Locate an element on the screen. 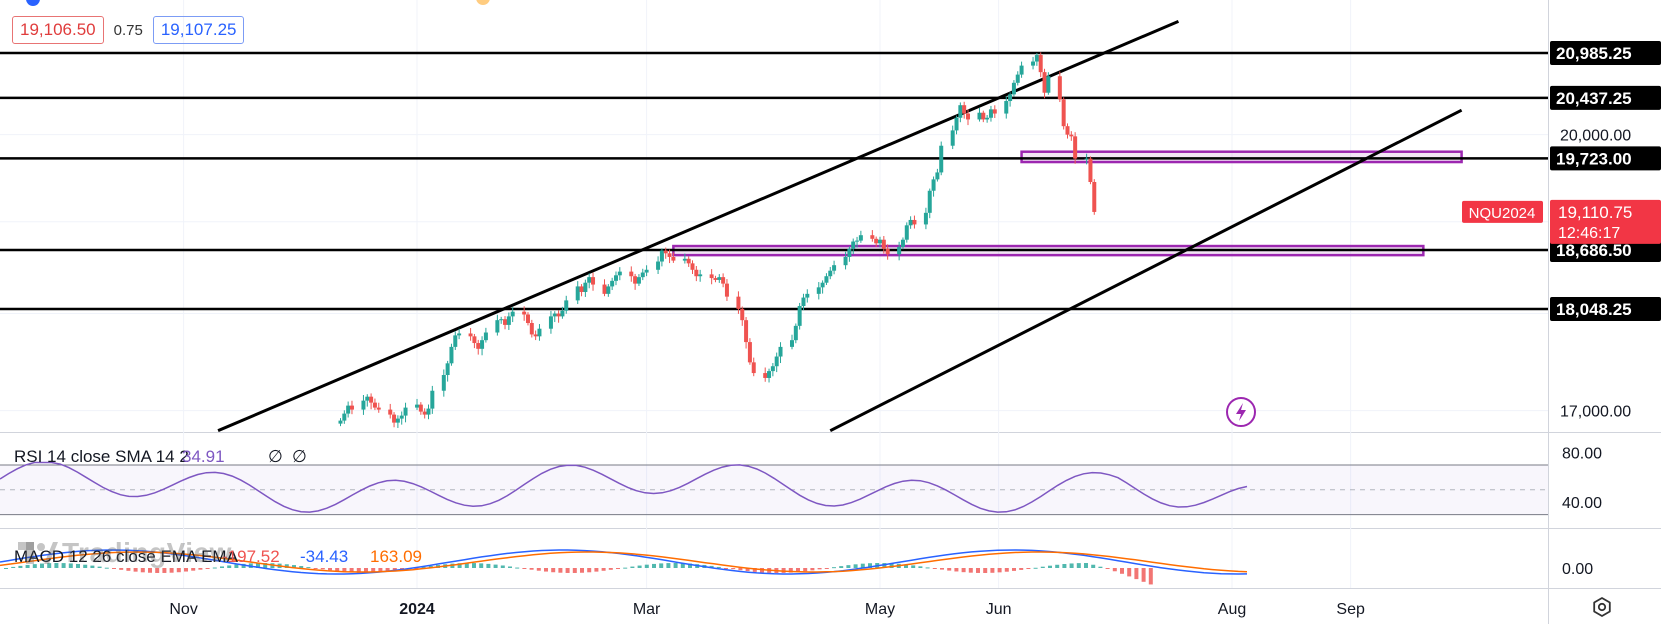 The width and height of the screenshot is (1661, 624). time-axis-label: Nov is located at coordinates (183, 609).